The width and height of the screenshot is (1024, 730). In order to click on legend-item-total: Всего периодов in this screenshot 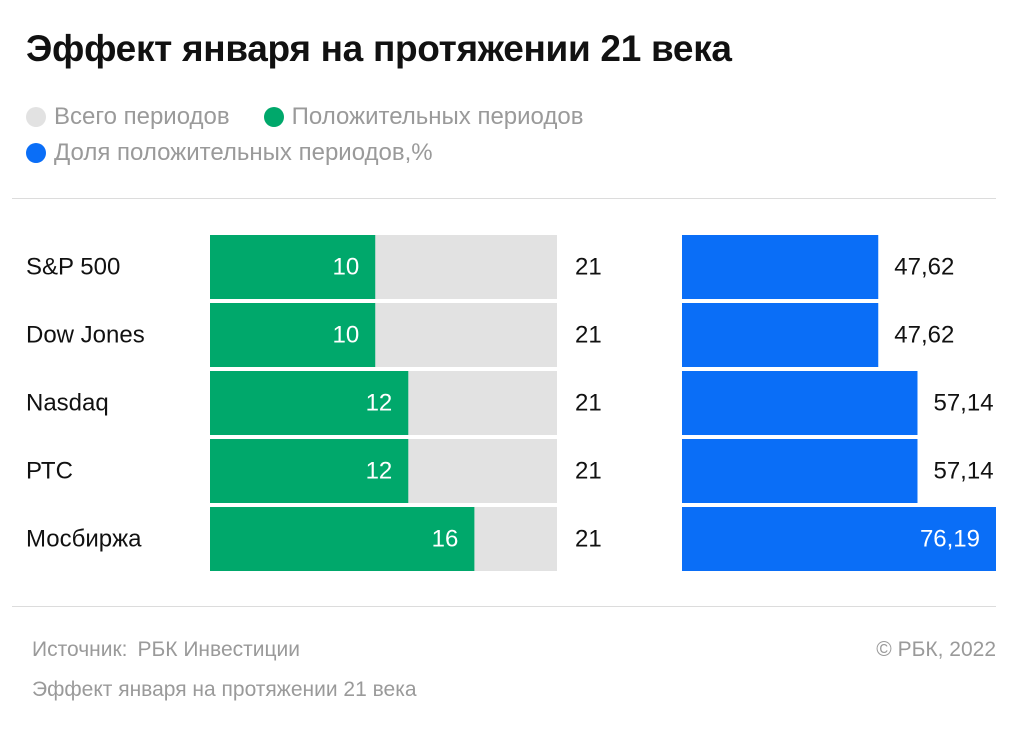, I will do `click(128, 117)`.